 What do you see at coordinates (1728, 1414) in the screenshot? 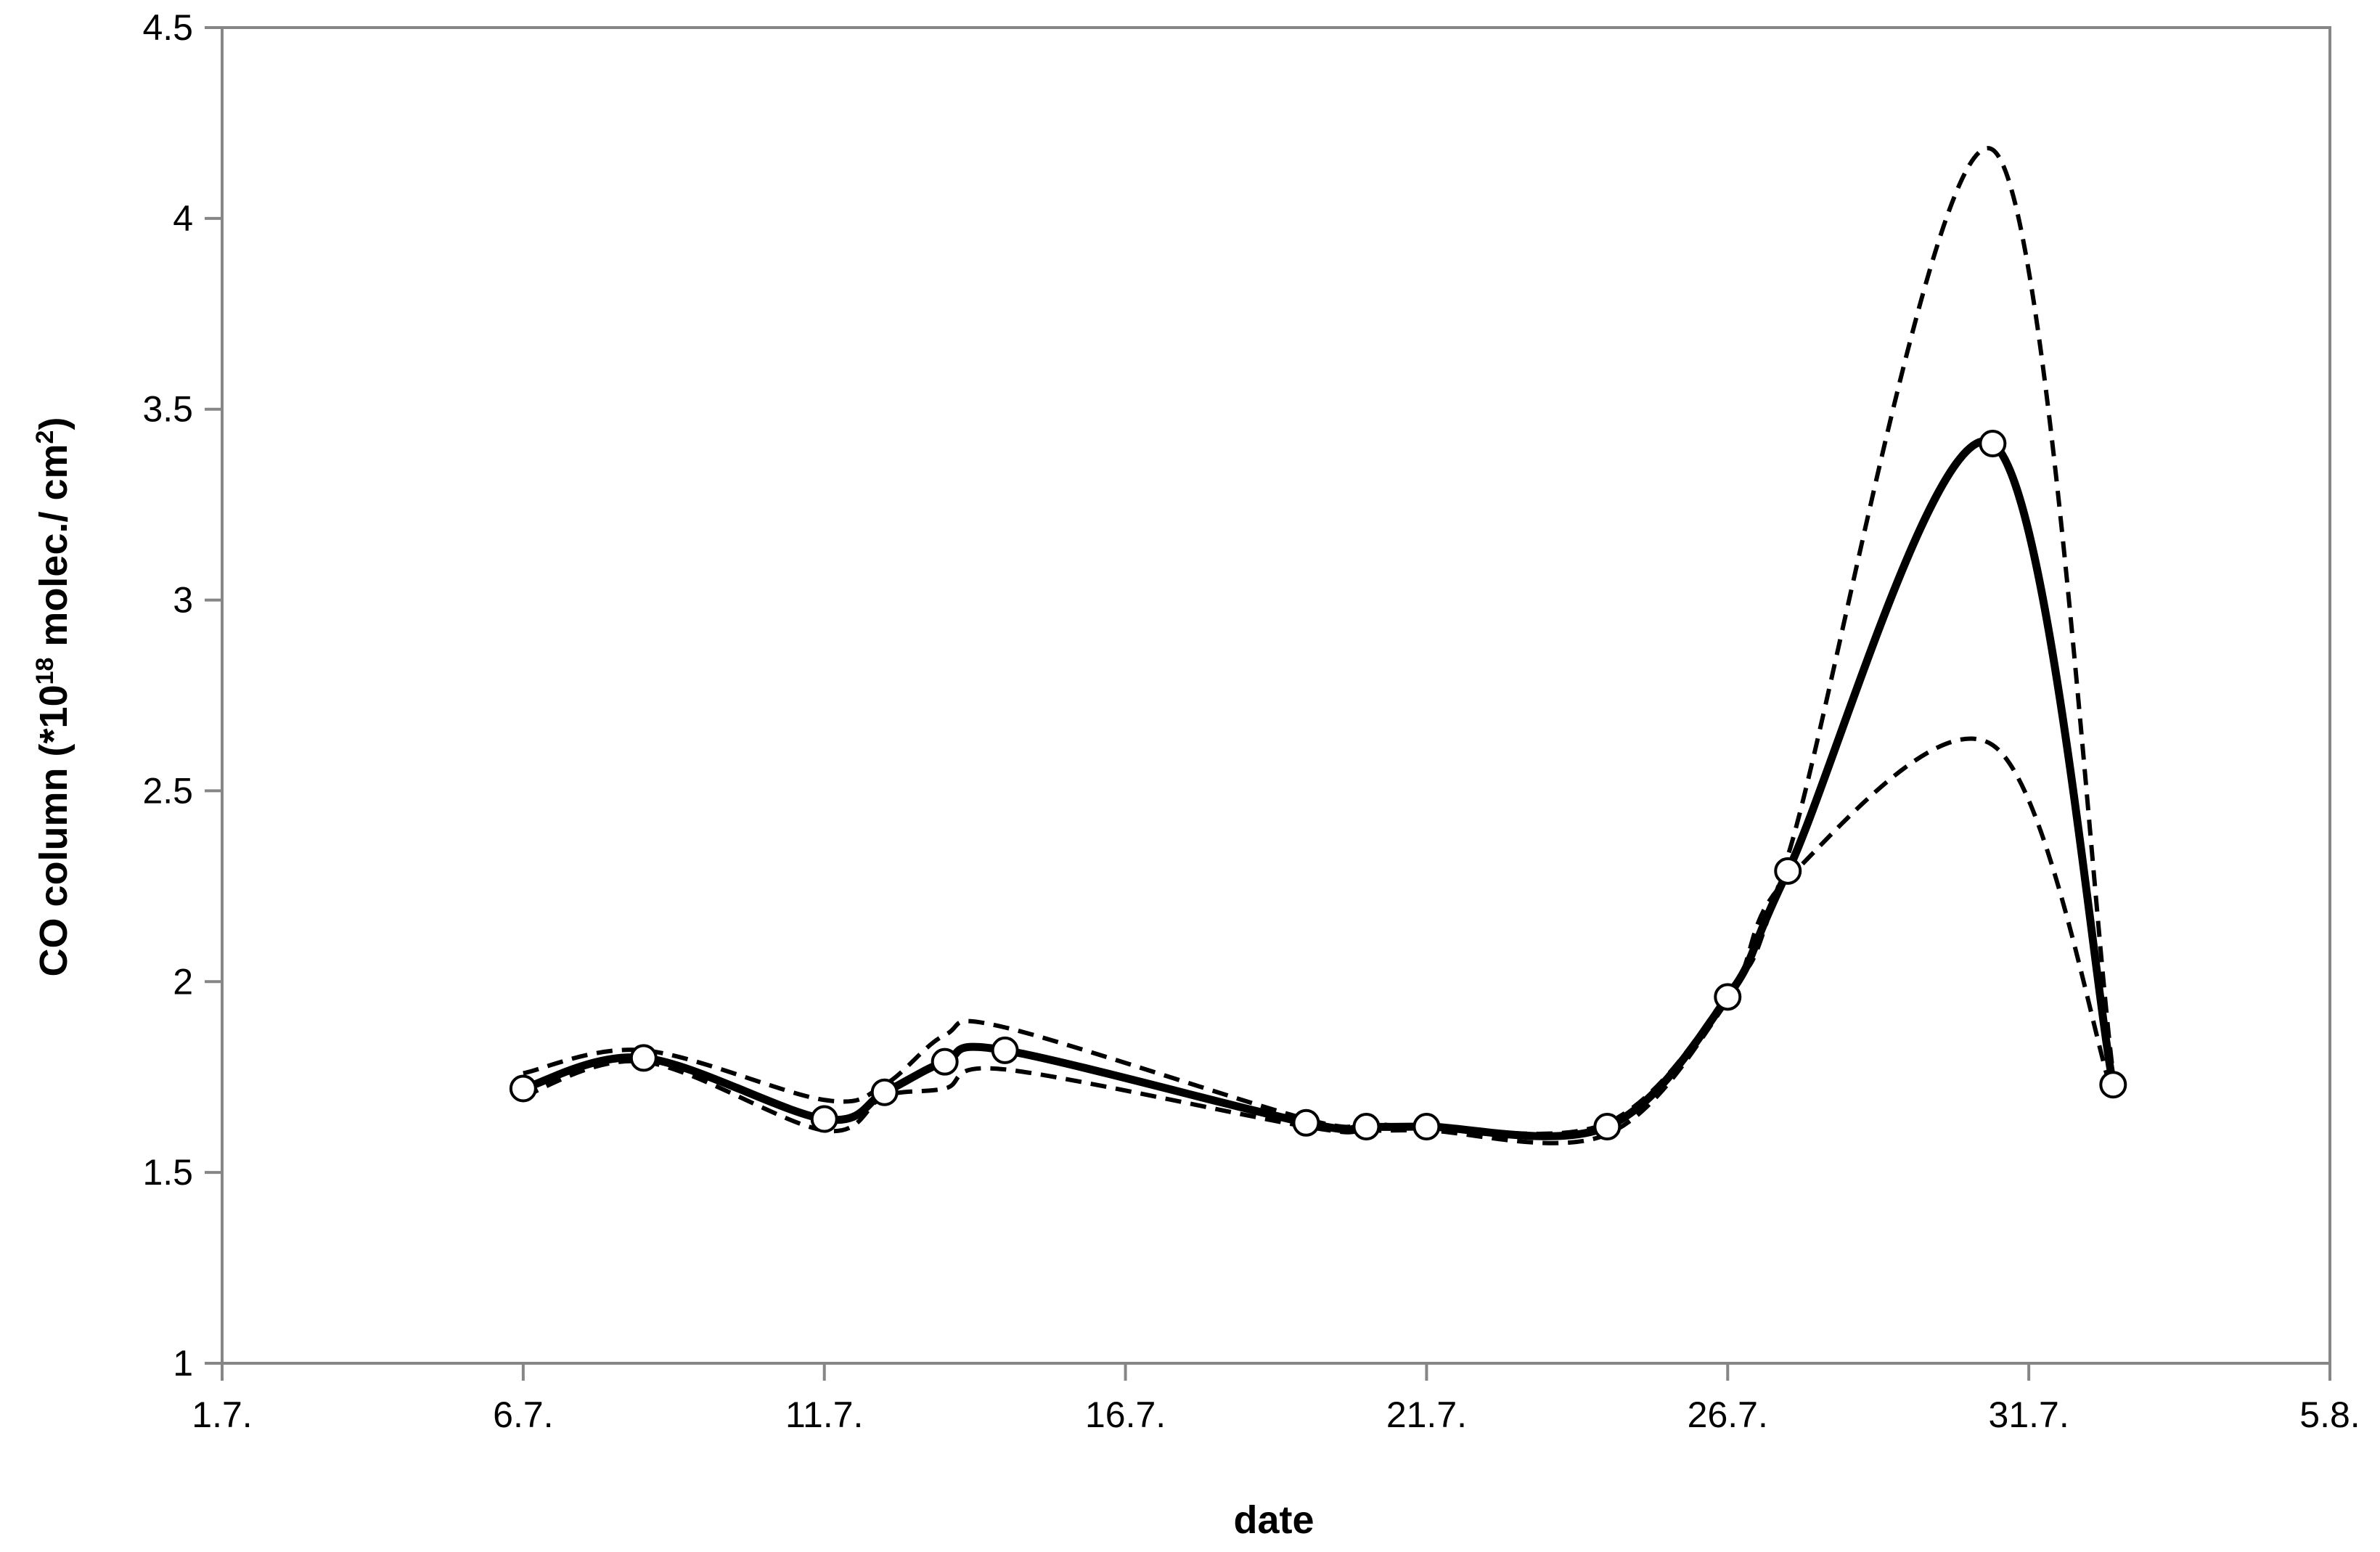
I see `x-tick-label: 26.7.` at bounding box center [1728, 1414].